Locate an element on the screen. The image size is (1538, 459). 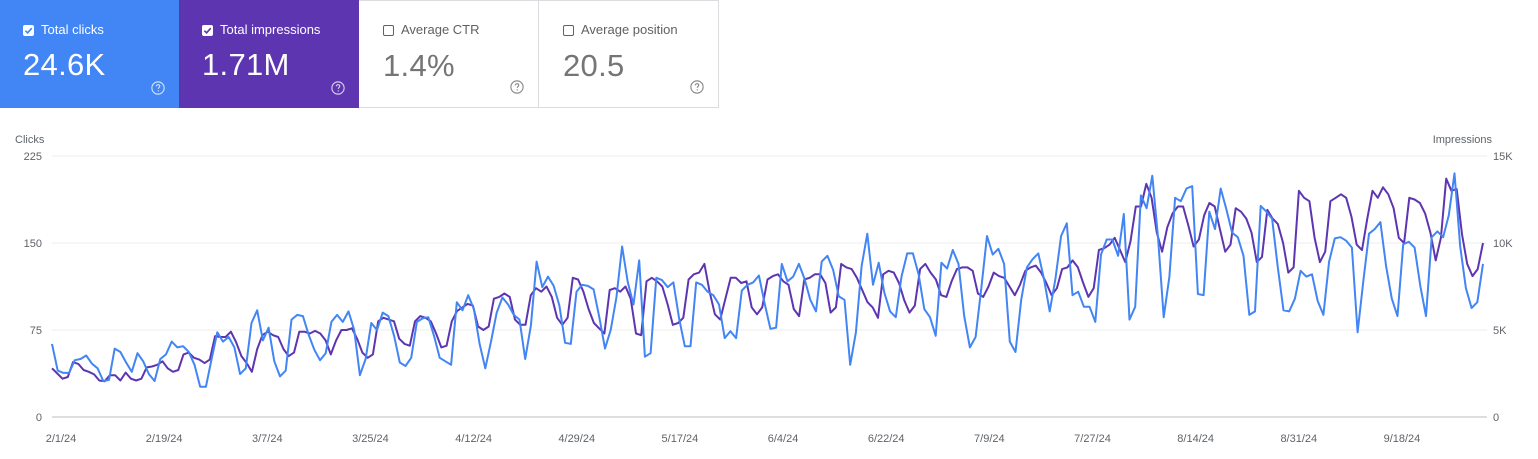
x-tick-label: 7/9/24 is located at coordinates (989, 439).